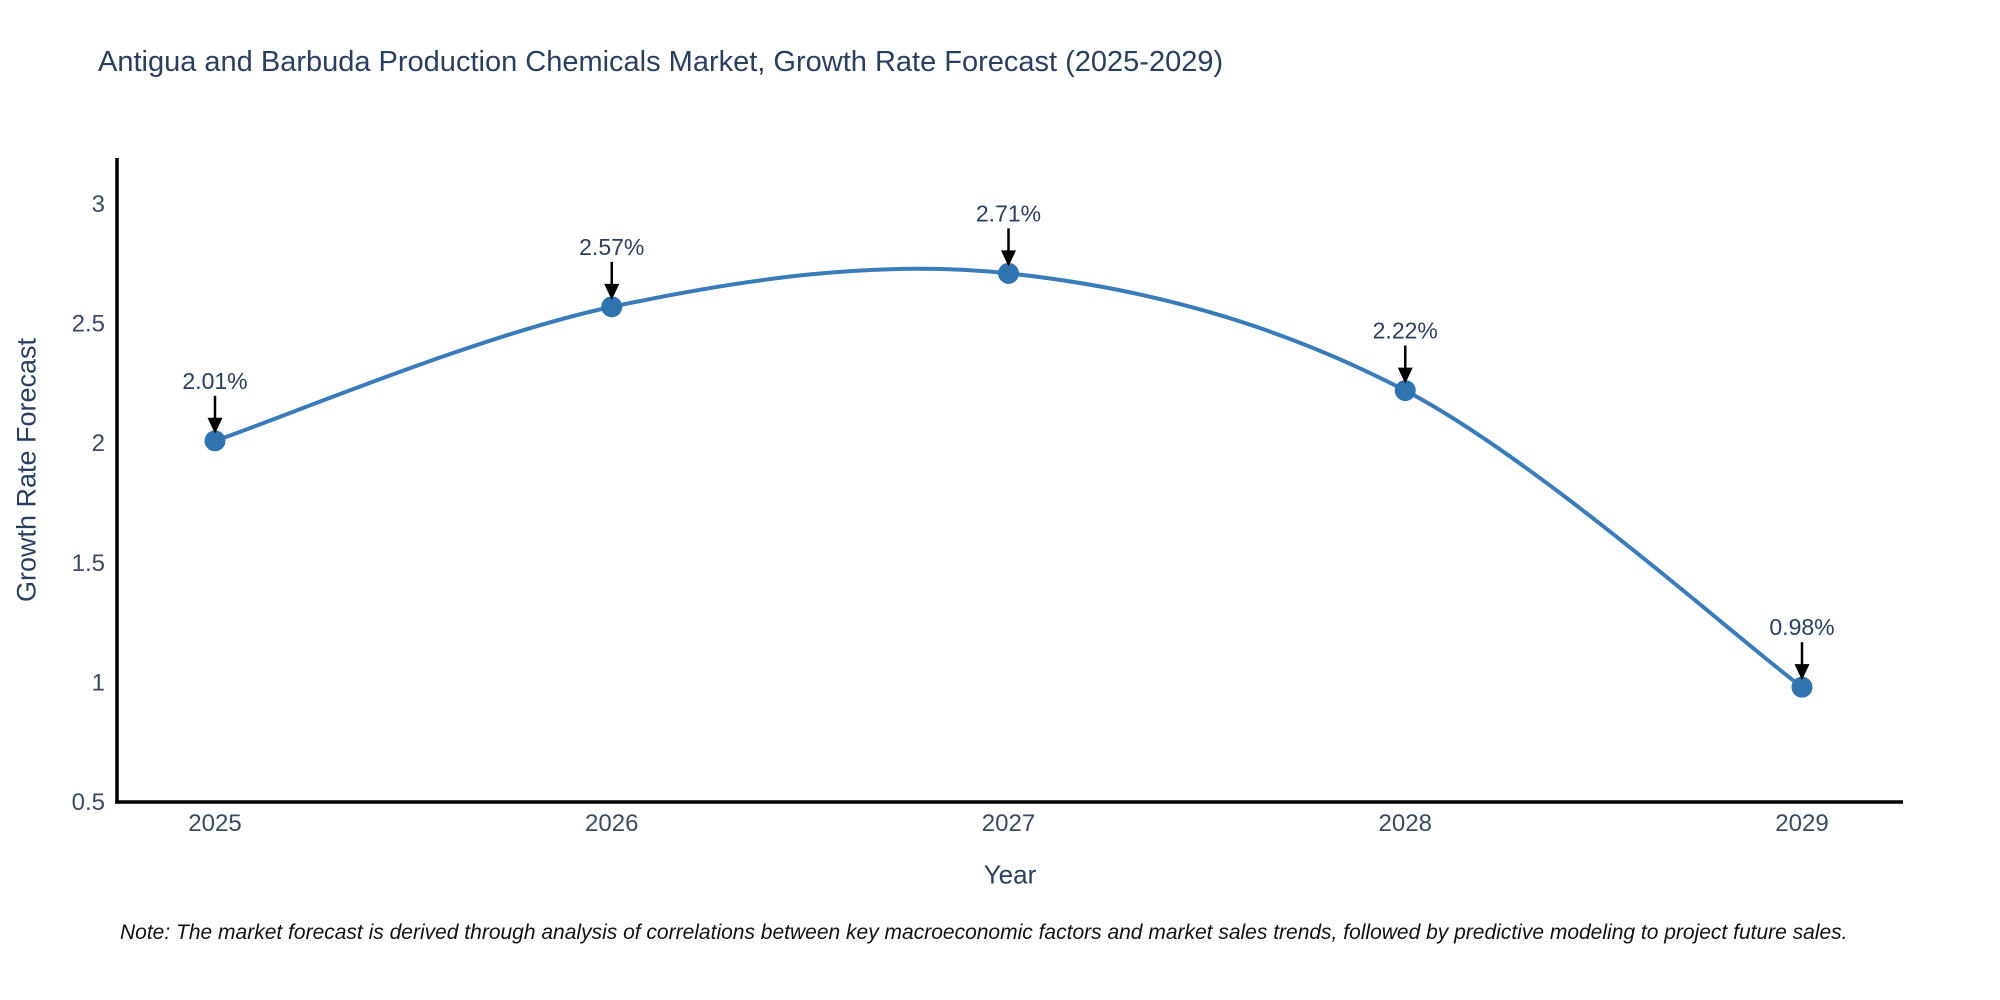 Image resolution: width=2000 pixels, height=1000 pixels. I want to click on x-tick-label: 2029, so click(1801, 823).